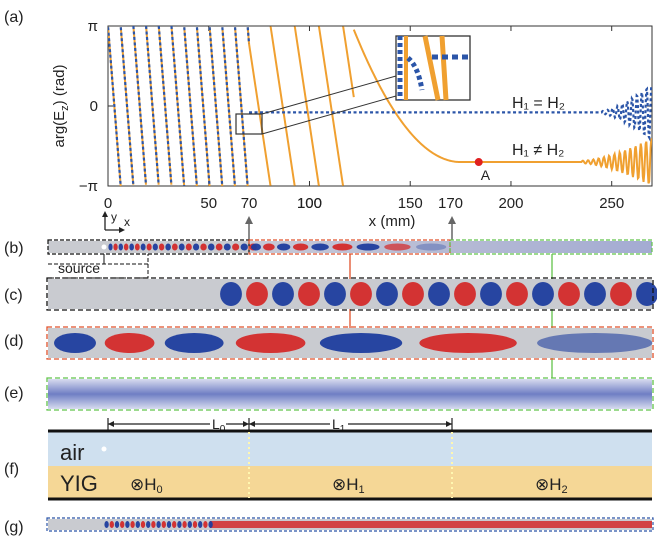 This screenshot has width=657, height=539. I want to click on source-callout: source, so click(98, 266).